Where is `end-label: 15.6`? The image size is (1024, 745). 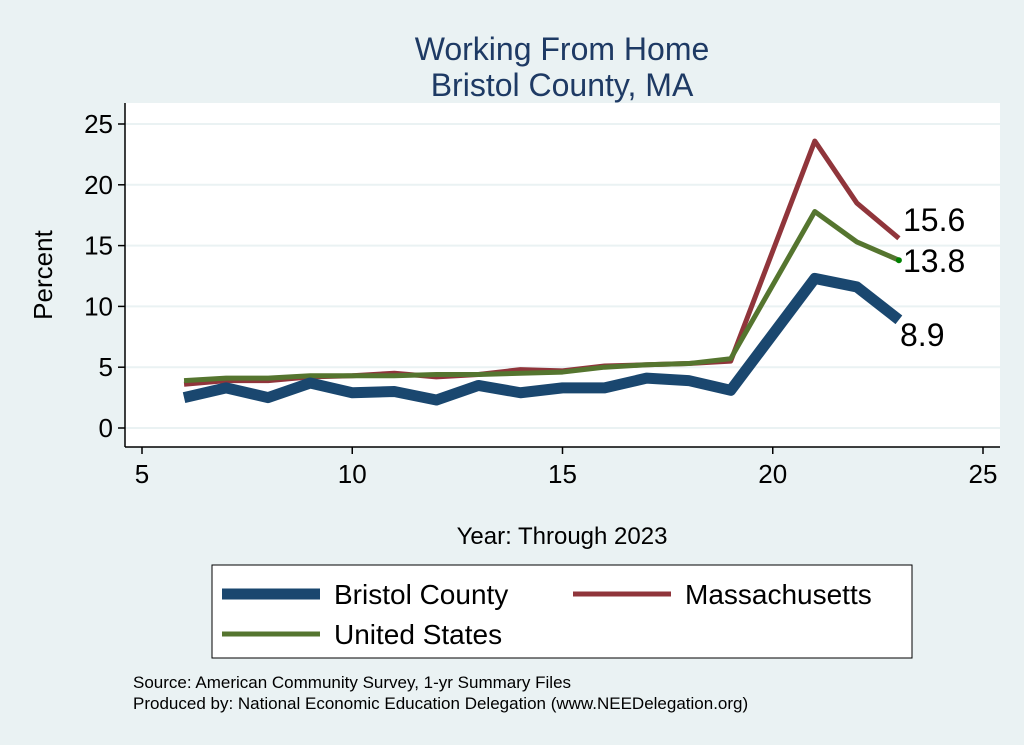 end-label: 15.6 is located at coordinates (934, 220).